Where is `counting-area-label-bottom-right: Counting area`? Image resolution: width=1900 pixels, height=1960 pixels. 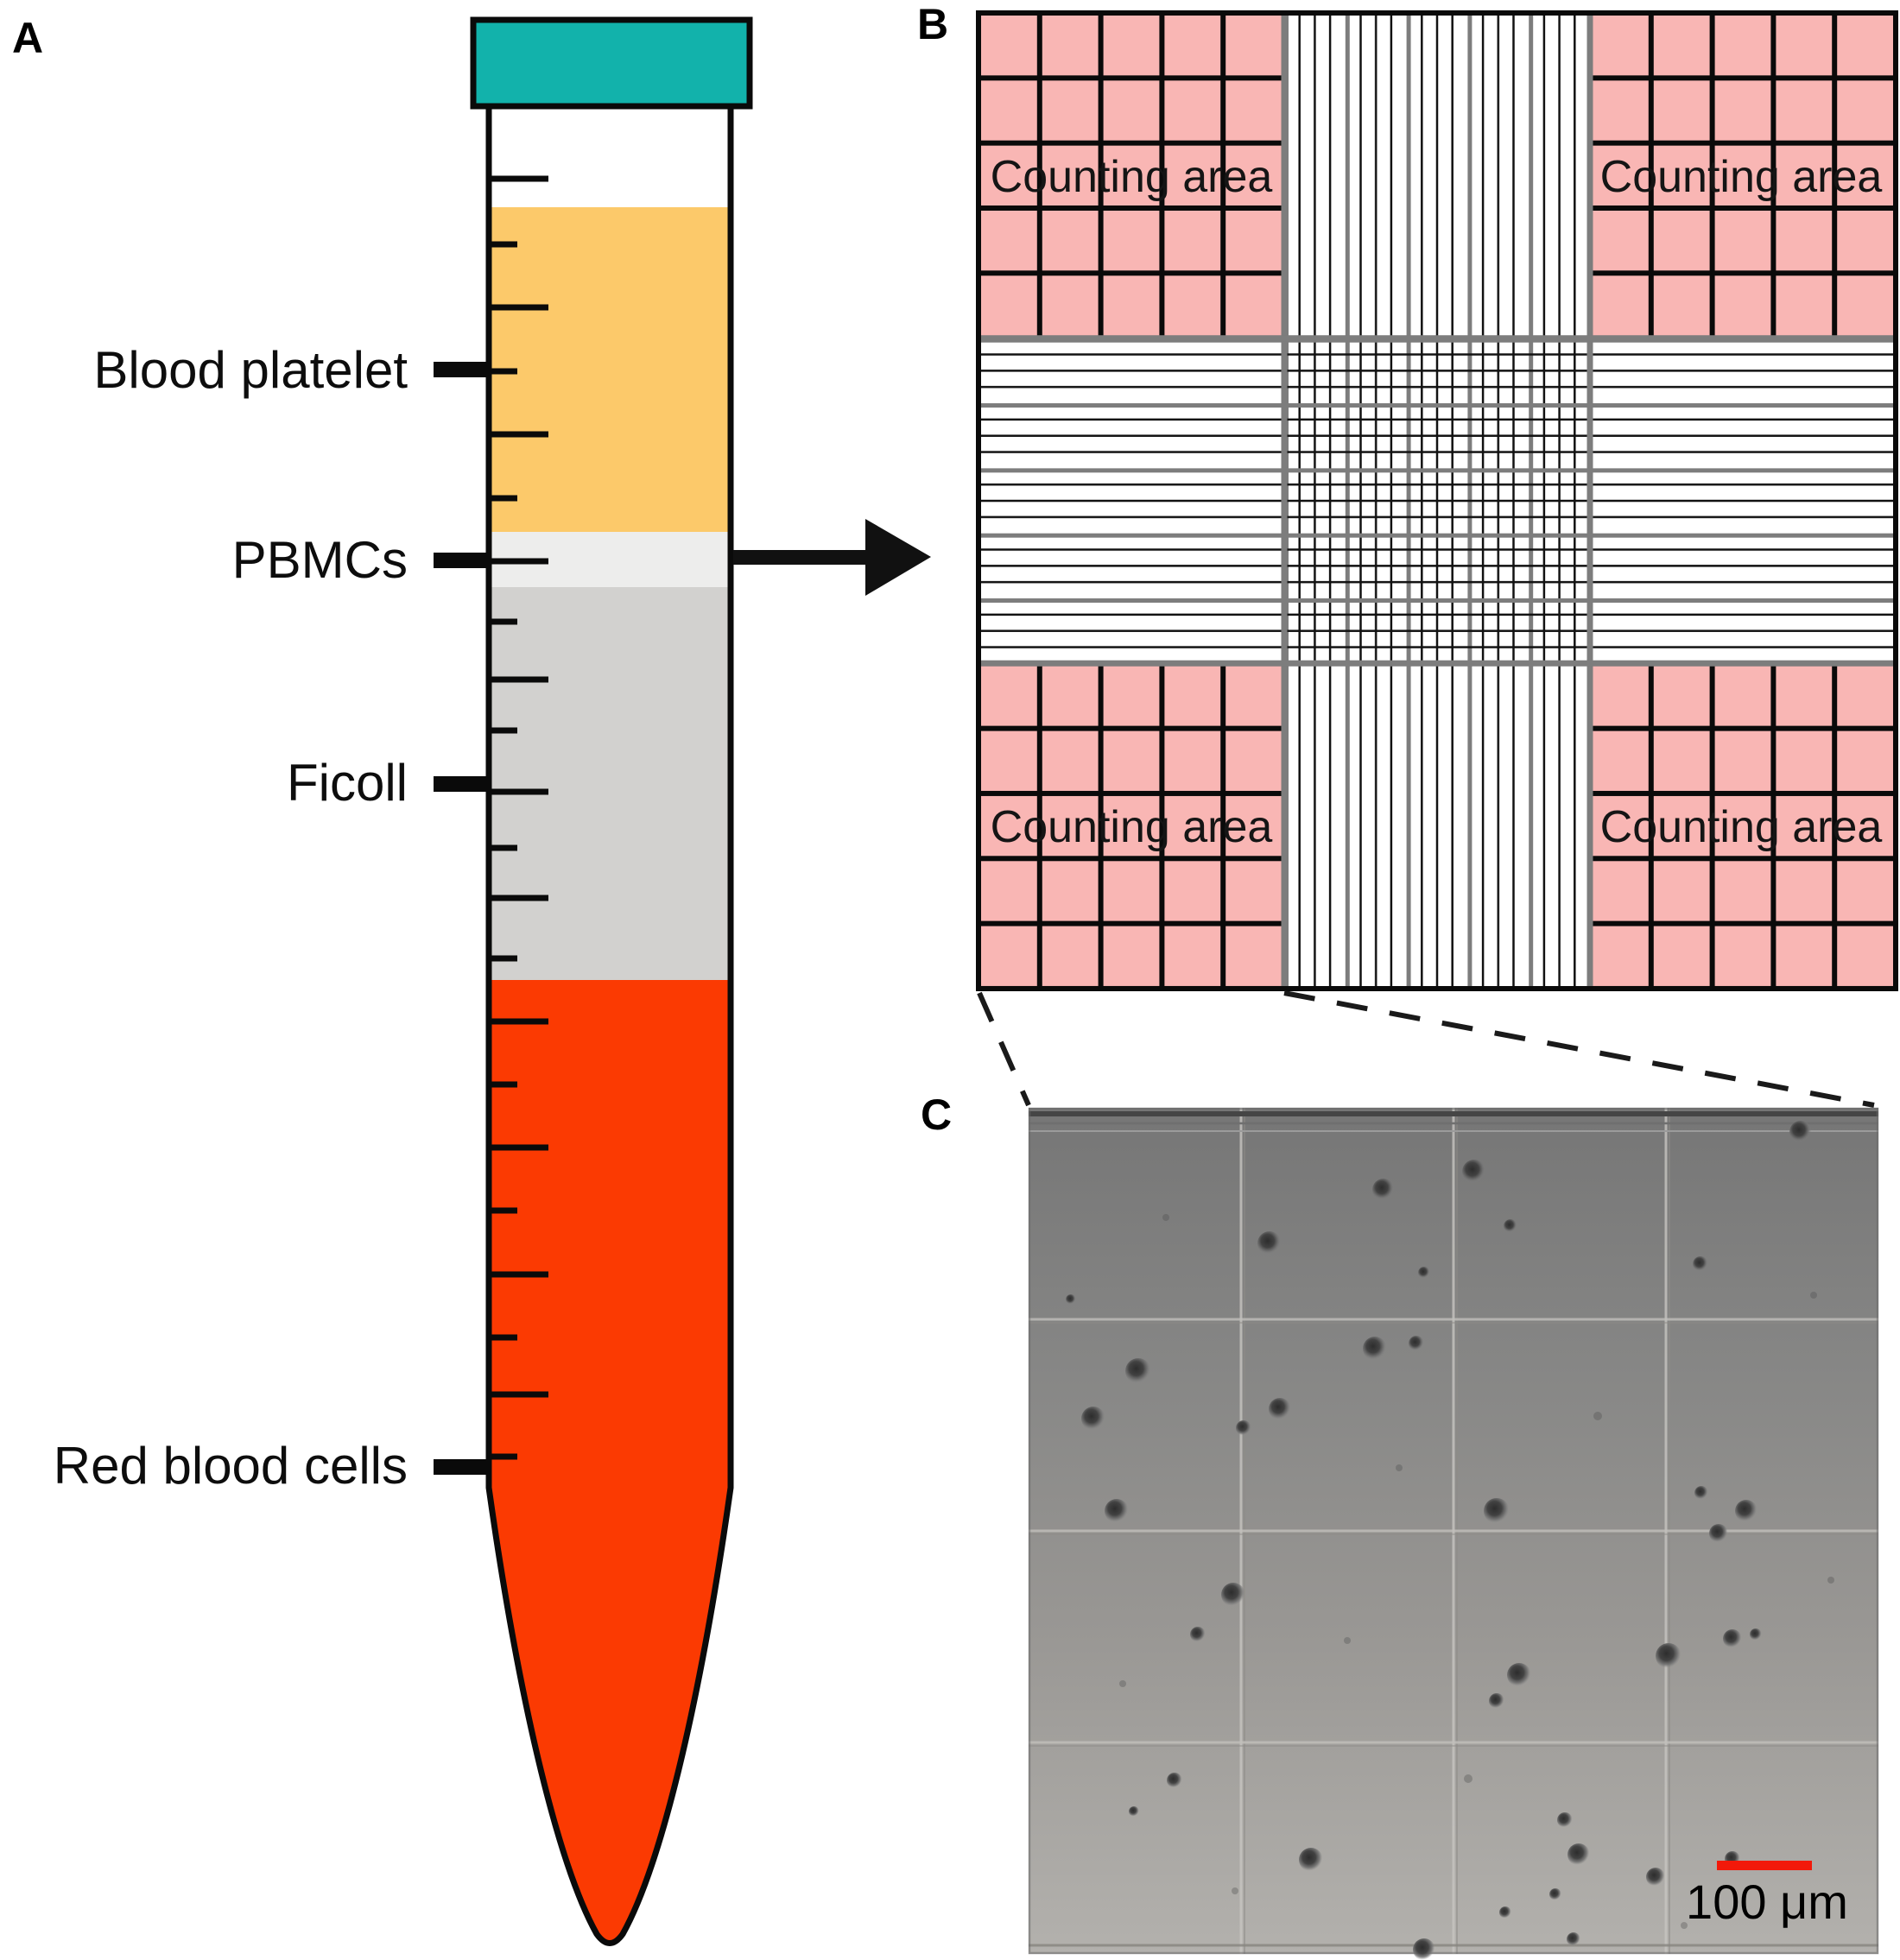 counting-area-label-bottom-right: Counting area is located at coordinates (1742, 827).